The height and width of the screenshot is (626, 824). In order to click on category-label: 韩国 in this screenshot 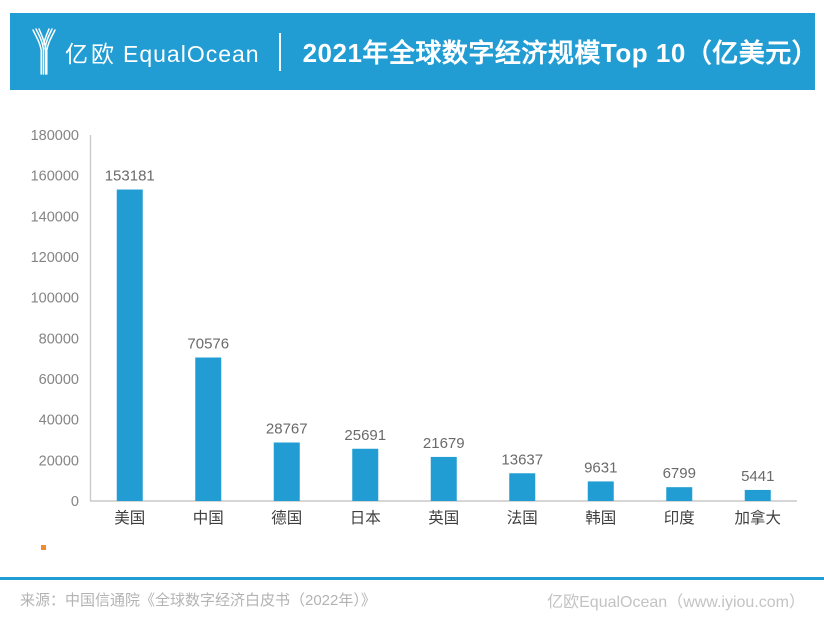, I will do `click(600, 518)`.